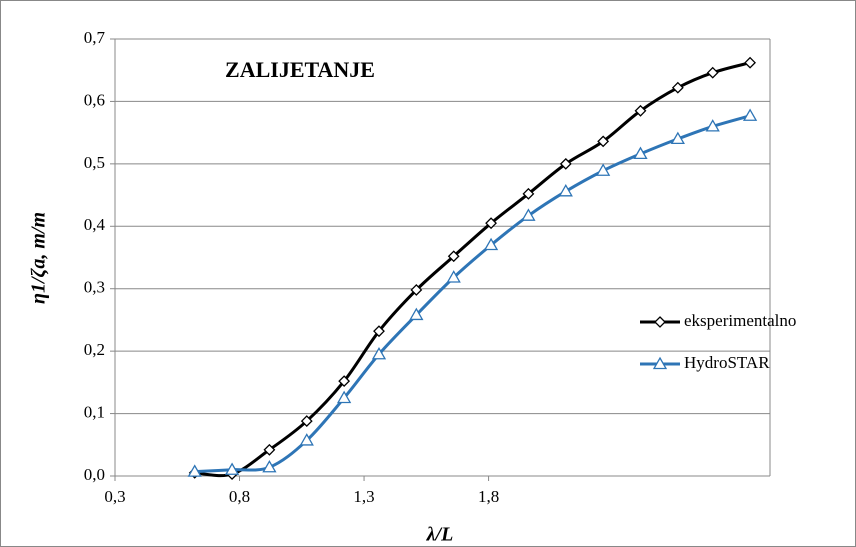 The image size is (856, 547). I want to click on x-tick-label: 0,3, so click(114, 496).